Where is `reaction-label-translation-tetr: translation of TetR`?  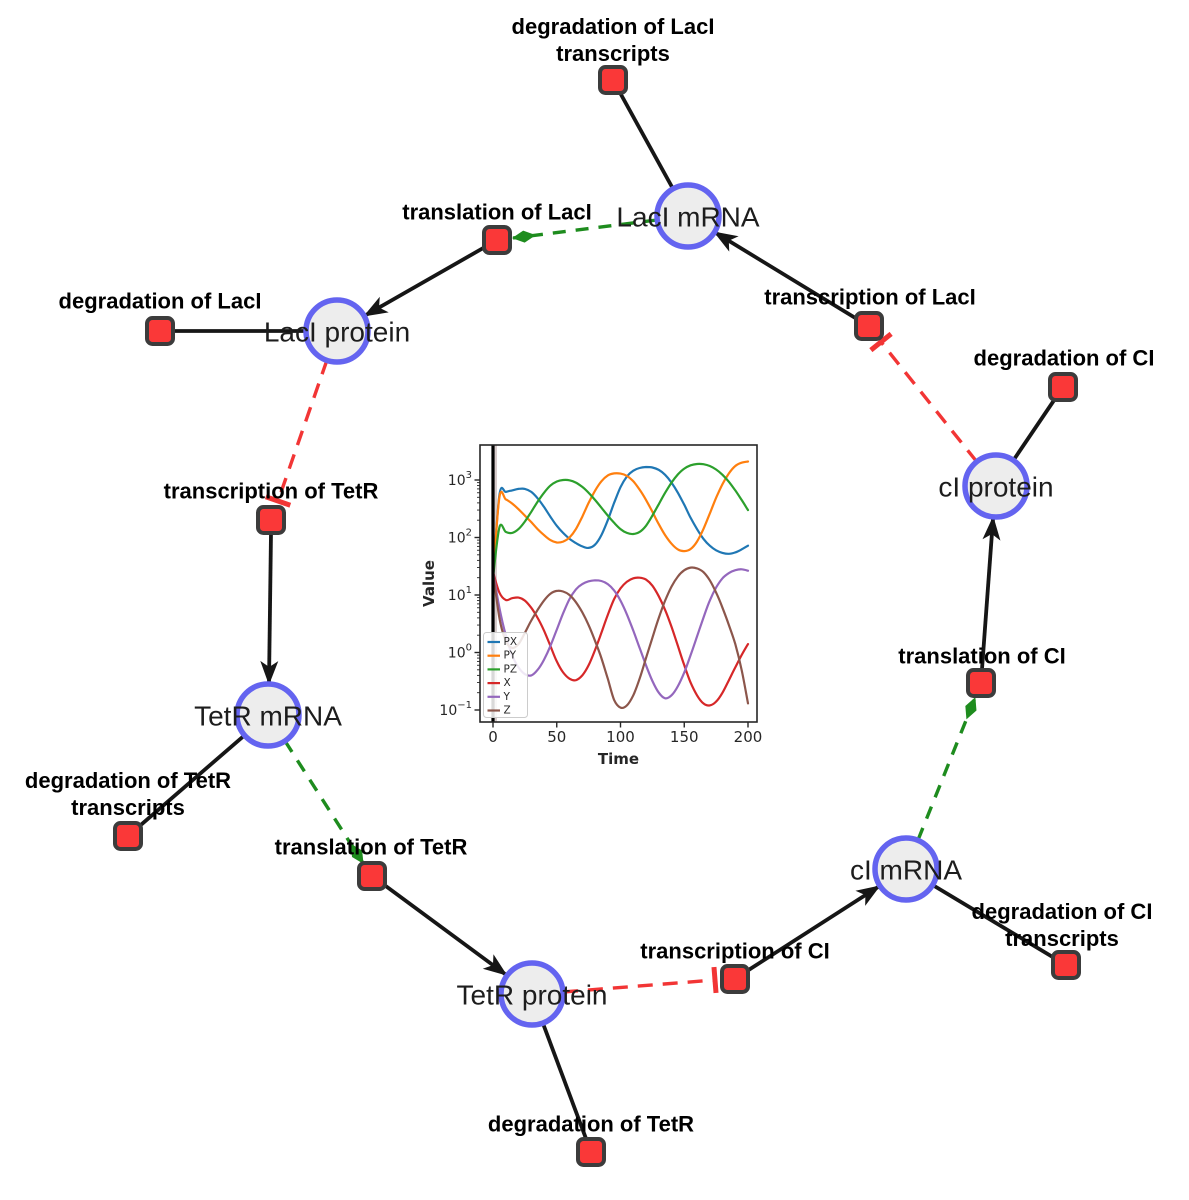 reaction-label-translation-tetr: translation of TetR is located at coordinates (371, 847).